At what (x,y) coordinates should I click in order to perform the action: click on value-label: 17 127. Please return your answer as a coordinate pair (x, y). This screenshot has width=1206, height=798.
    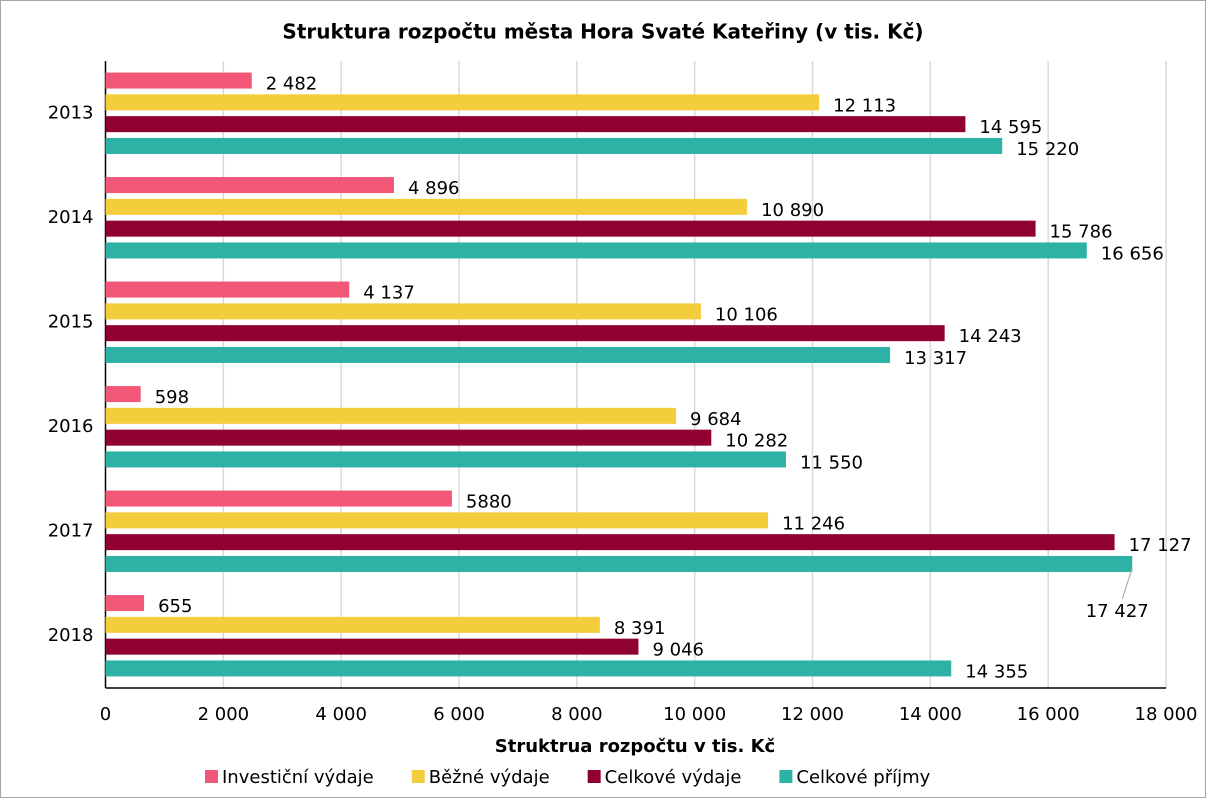
    Looking at the image, I should click on (1160, 545).